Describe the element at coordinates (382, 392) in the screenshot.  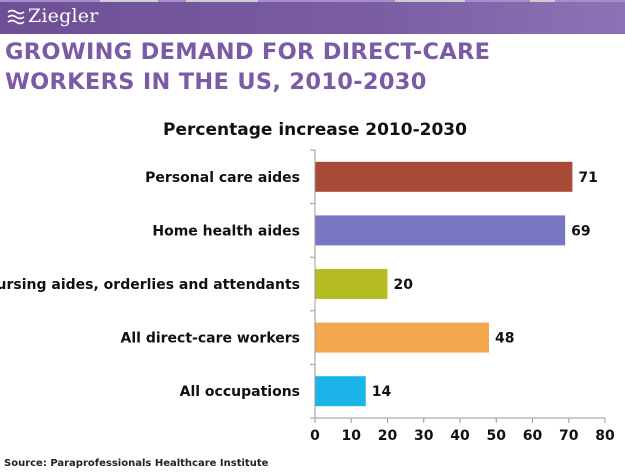
I see `data-label: 14` at that location.